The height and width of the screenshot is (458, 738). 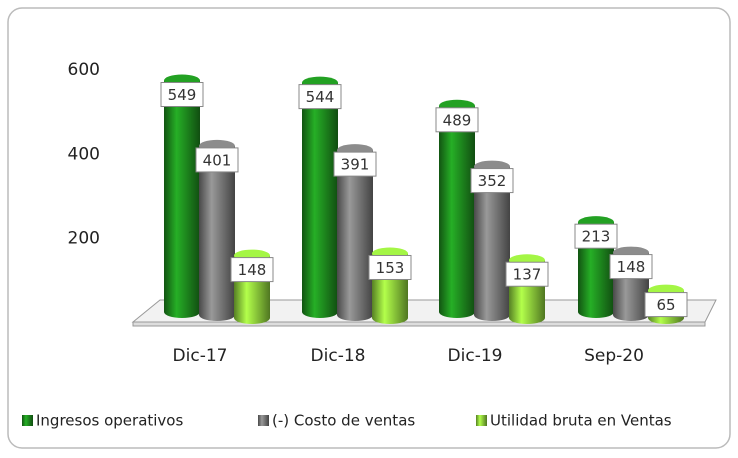 I want to click on x-tick-label: Dic-17, so click(x=200, y=356).